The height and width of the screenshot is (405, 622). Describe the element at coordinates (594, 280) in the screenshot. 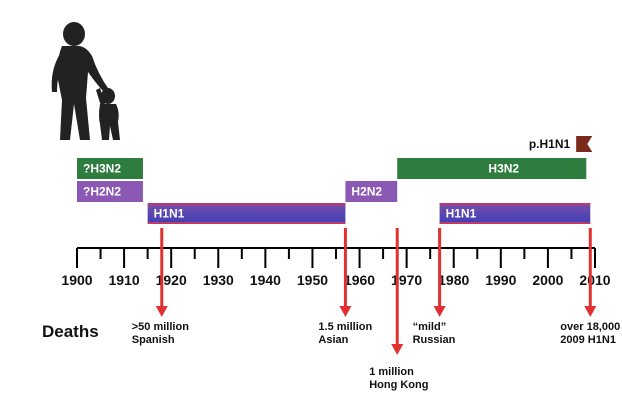

I see `tick-label: 2010` at that location.